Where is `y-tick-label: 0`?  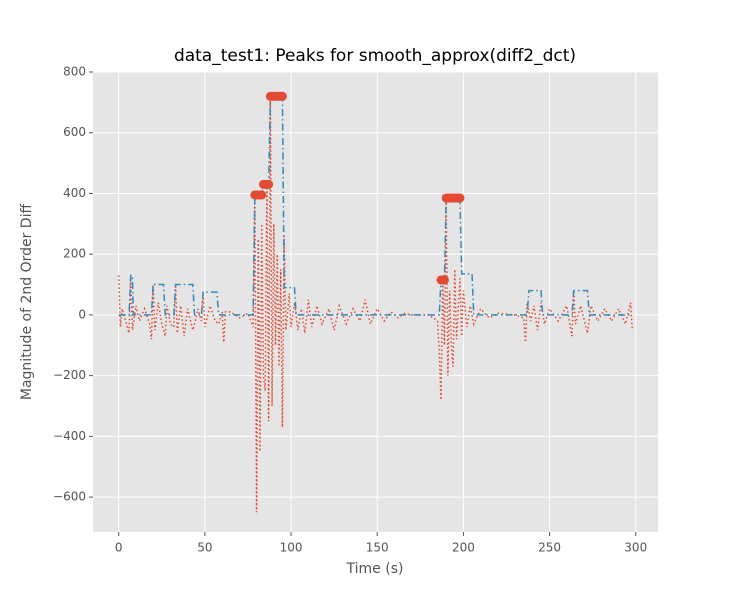 y-tick-label: 0 is located at coordinates (82, 314).